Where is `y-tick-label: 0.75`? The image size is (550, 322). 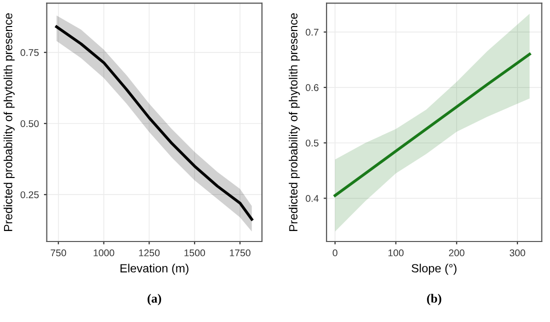
y-tick-label: 0.75 is located at coordinates (29, 52).